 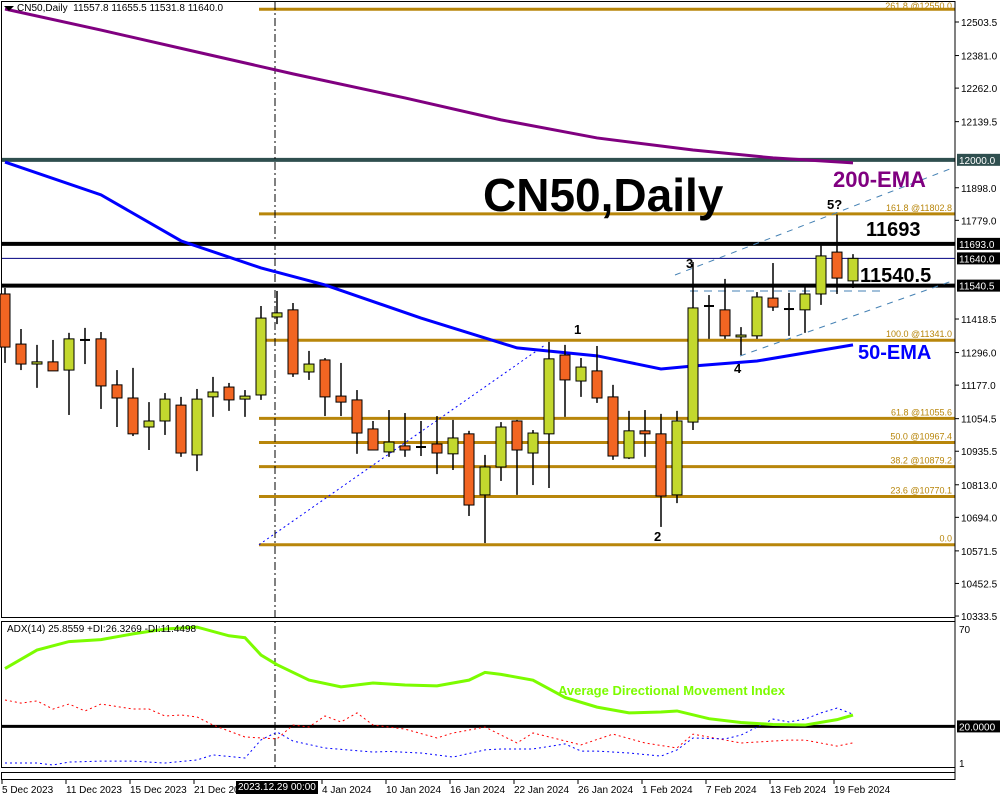 I want to click on adx-level-box, so click(x=978, y=726).